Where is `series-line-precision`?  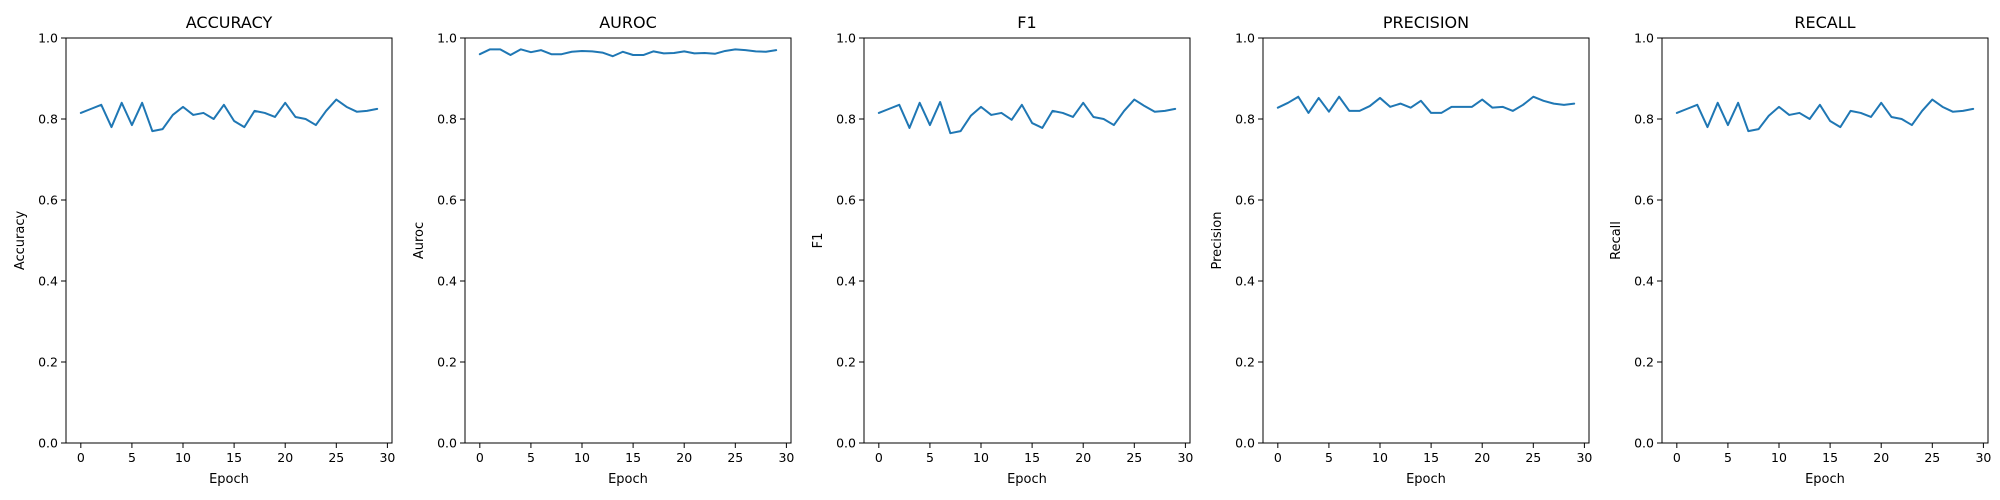
series-line-precision is located at coordinates (1426, 104).